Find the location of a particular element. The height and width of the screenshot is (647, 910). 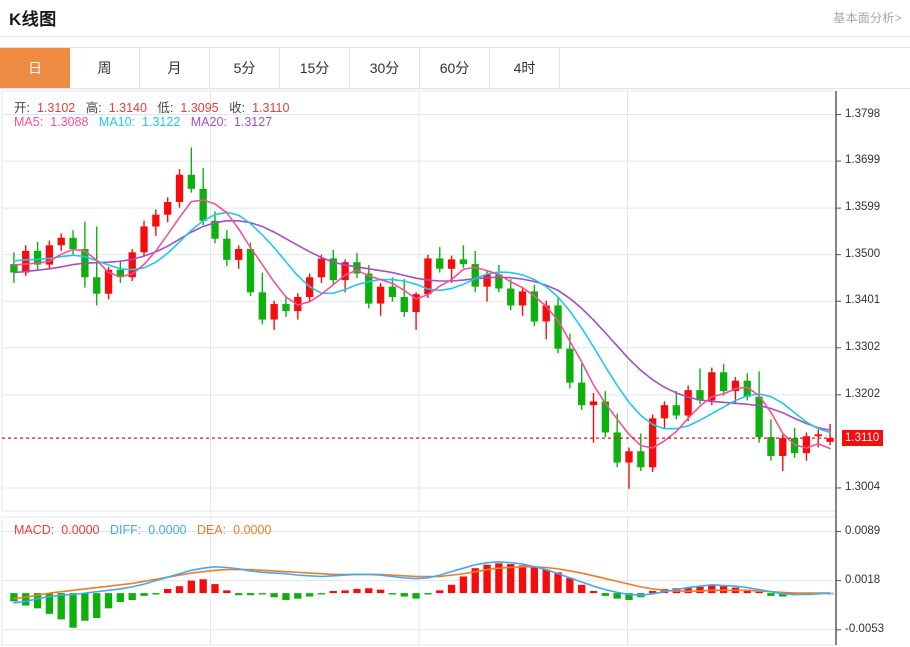

current-price-badge: 1.3110 is located at coordinates (863, 438).